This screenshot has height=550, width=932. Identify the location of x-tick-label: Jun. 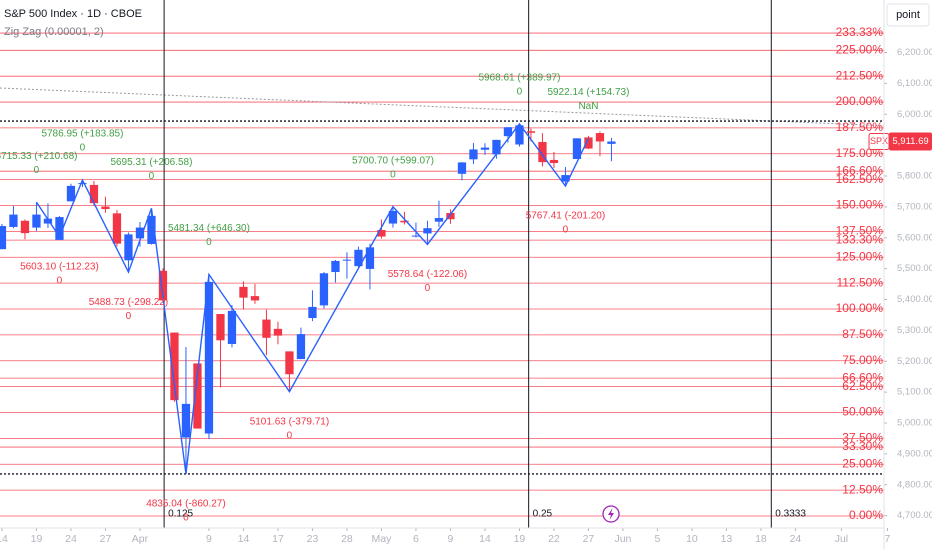
(622, 539).